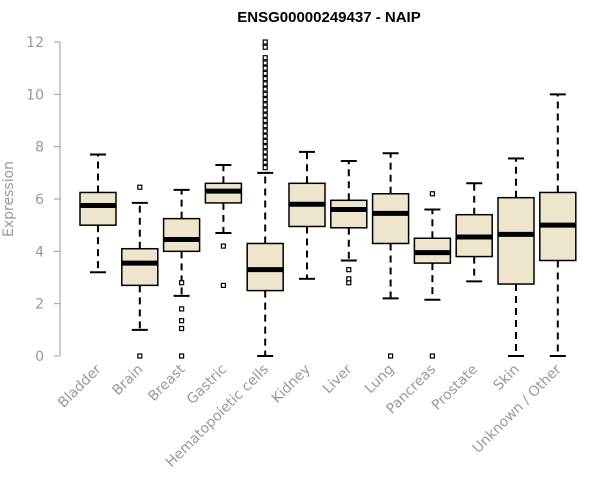 Image resolution: width=600 pixels, height=500 pixels. What do you see at coordinates (39, 252) in the screenshot?
I see `y-tick-label: 4` at bounding box center [39, 252].